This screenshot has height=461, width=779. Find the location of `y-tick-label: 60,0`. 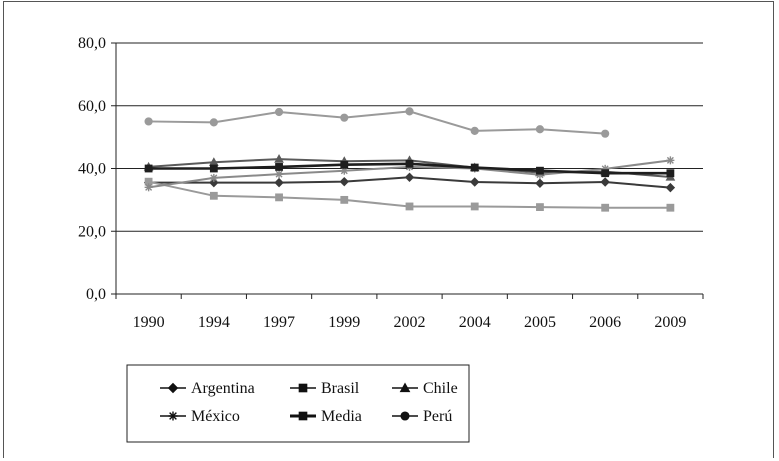

y-tick-label: 60,0 is located at coordinates (92, 106).